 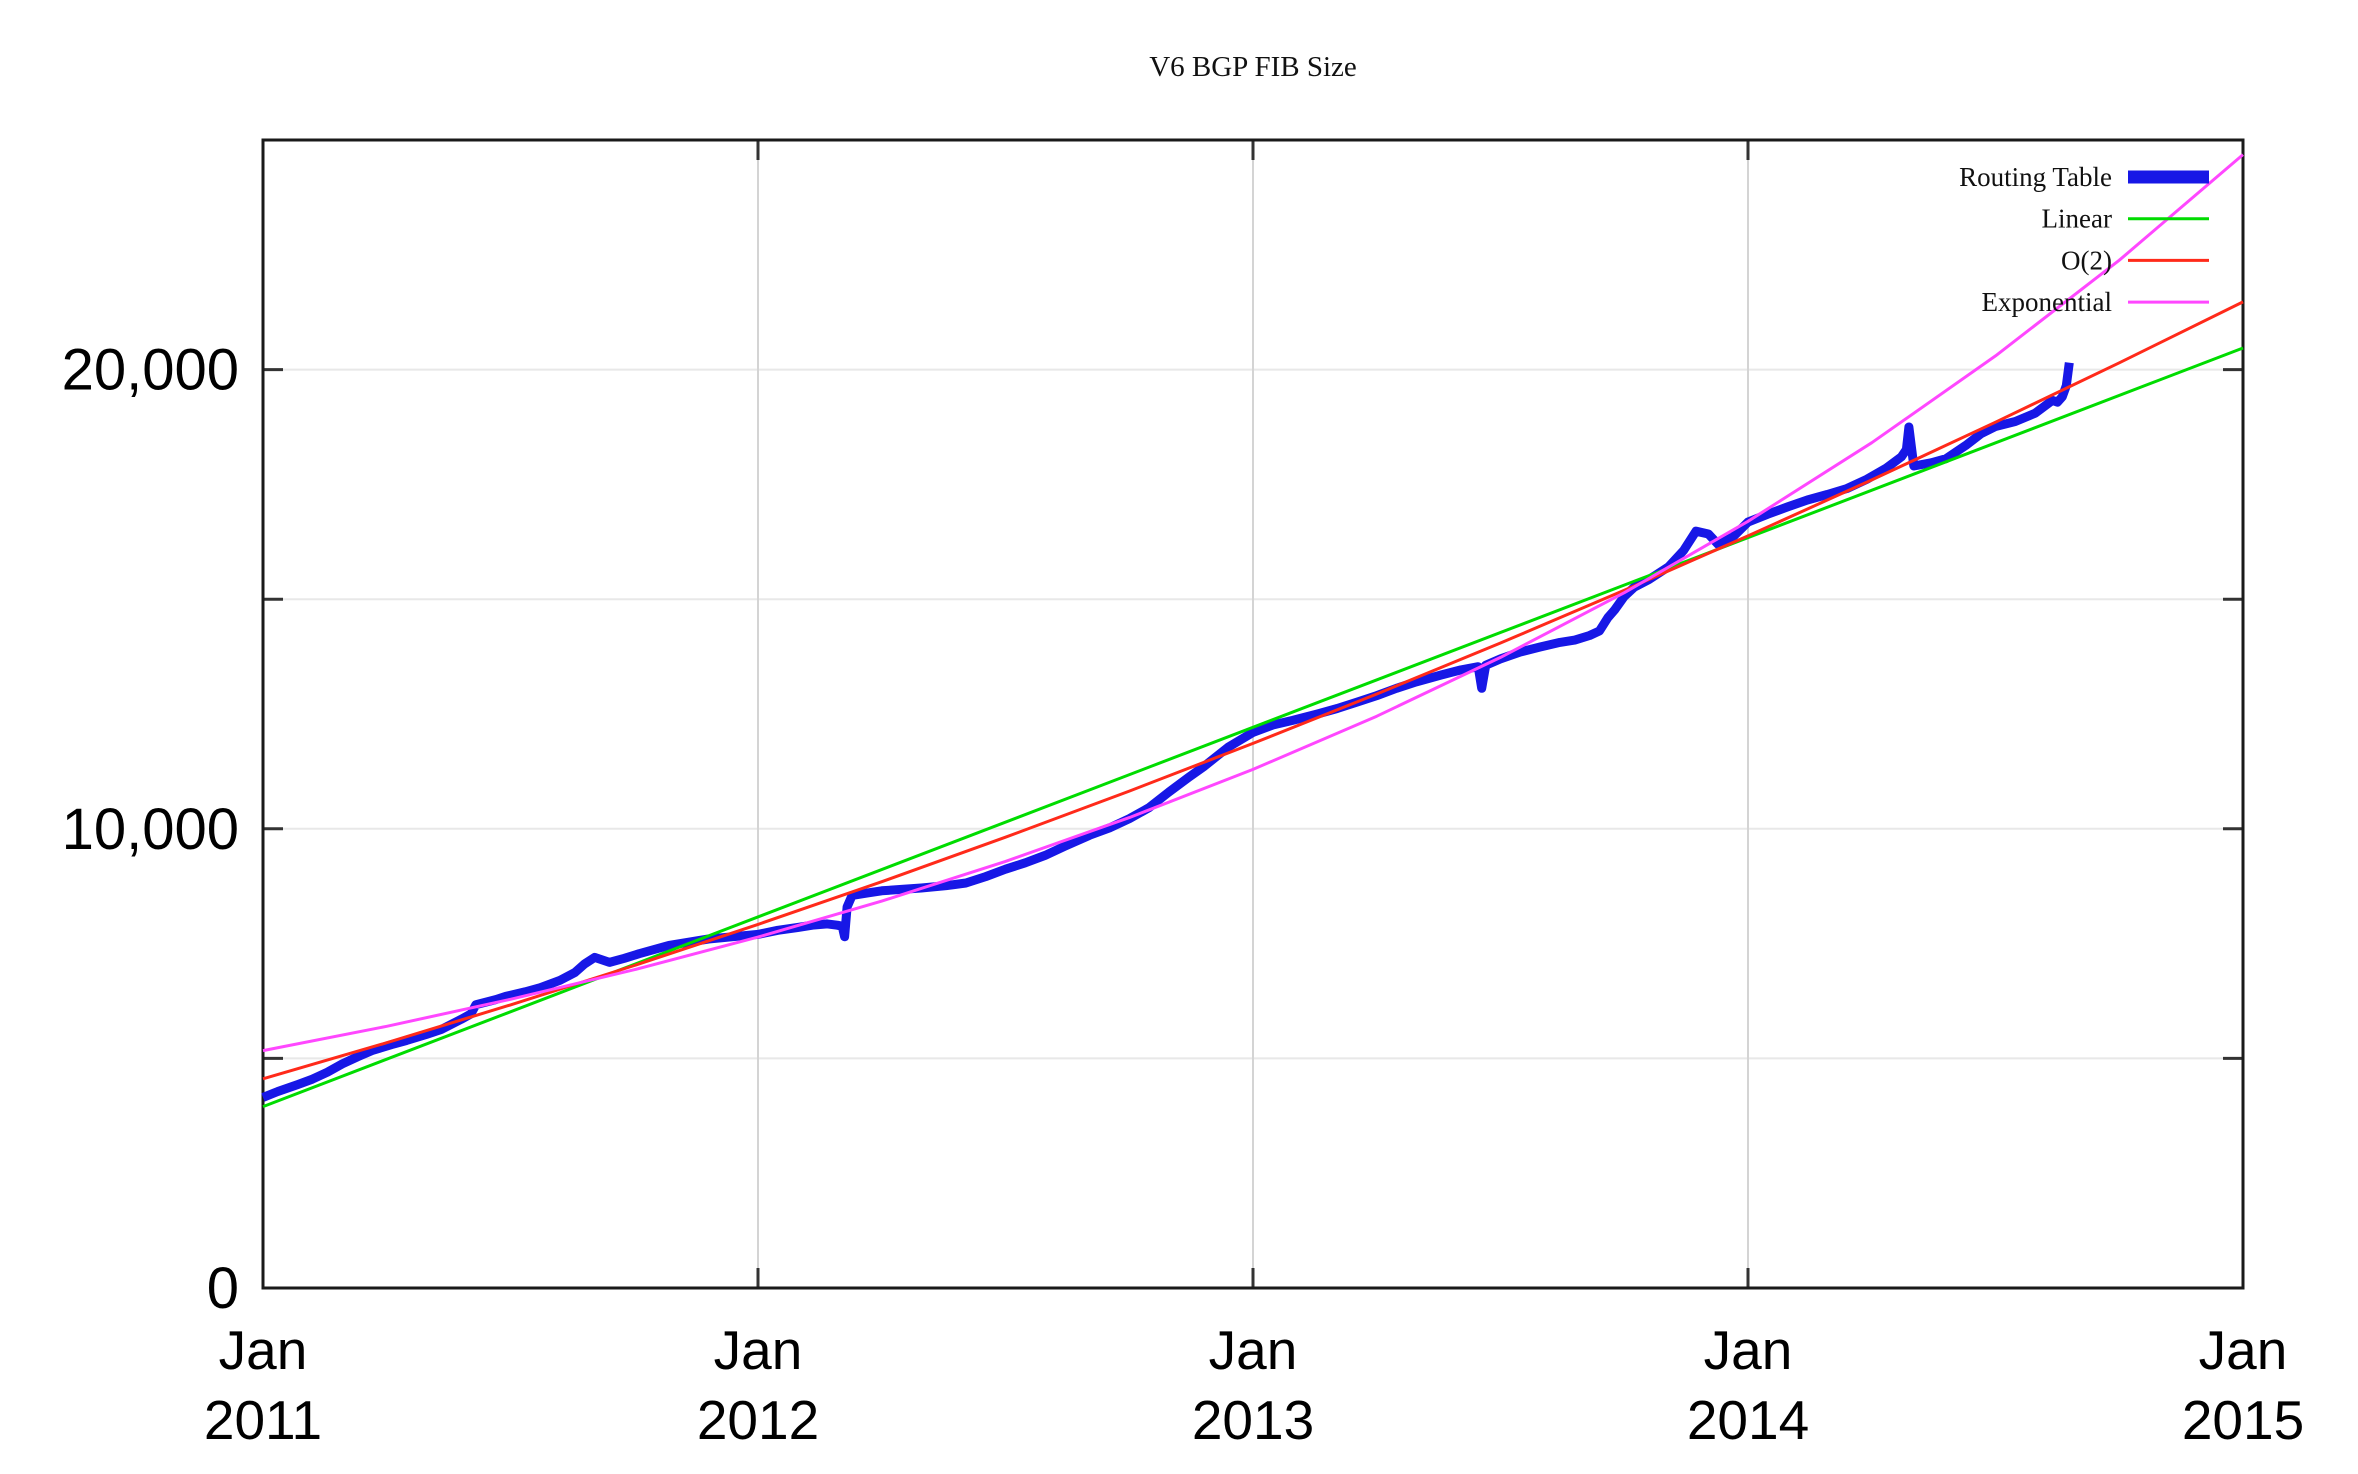 What do you see at coordinates (1253, 67) in the screenshot?
I see `chart-title: V6 BGP FIB Size` at bounding box center [1253, 67].